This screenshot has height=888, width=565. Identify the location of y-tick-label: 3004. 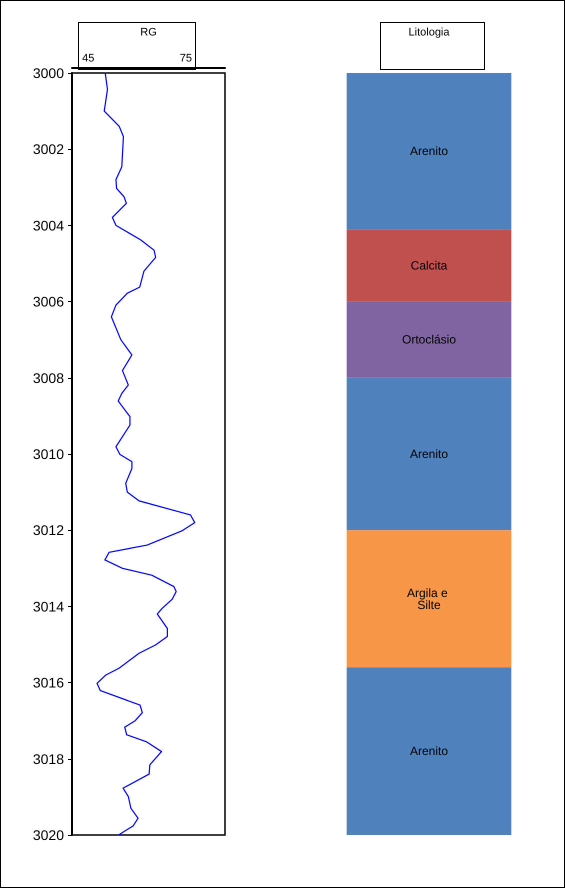
(48, 225).